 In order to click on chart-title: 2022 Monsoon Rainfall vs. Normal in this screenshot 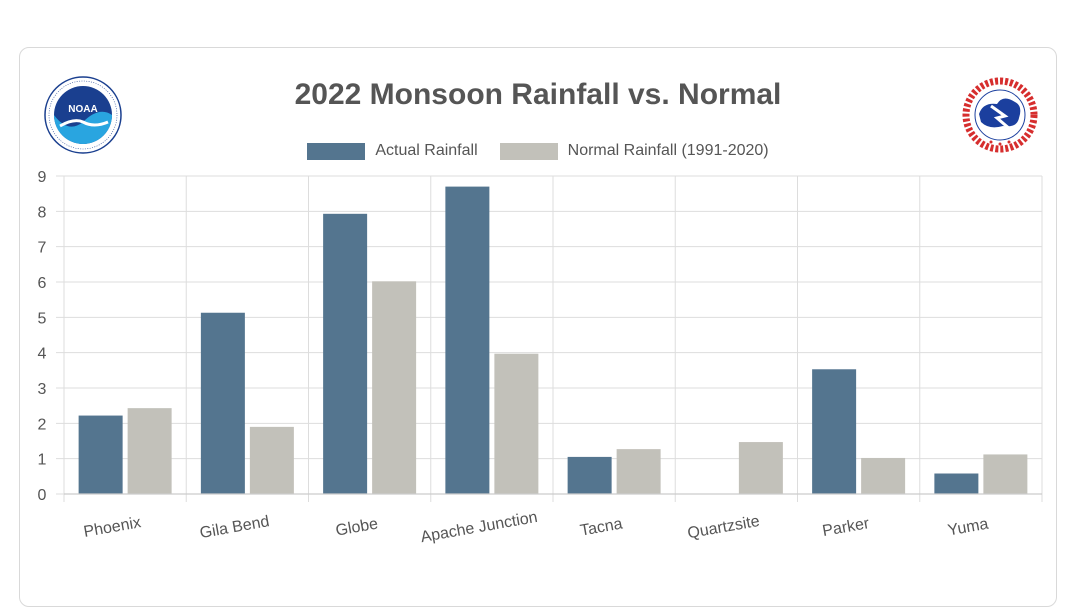, I will do `click(538, 94)`.